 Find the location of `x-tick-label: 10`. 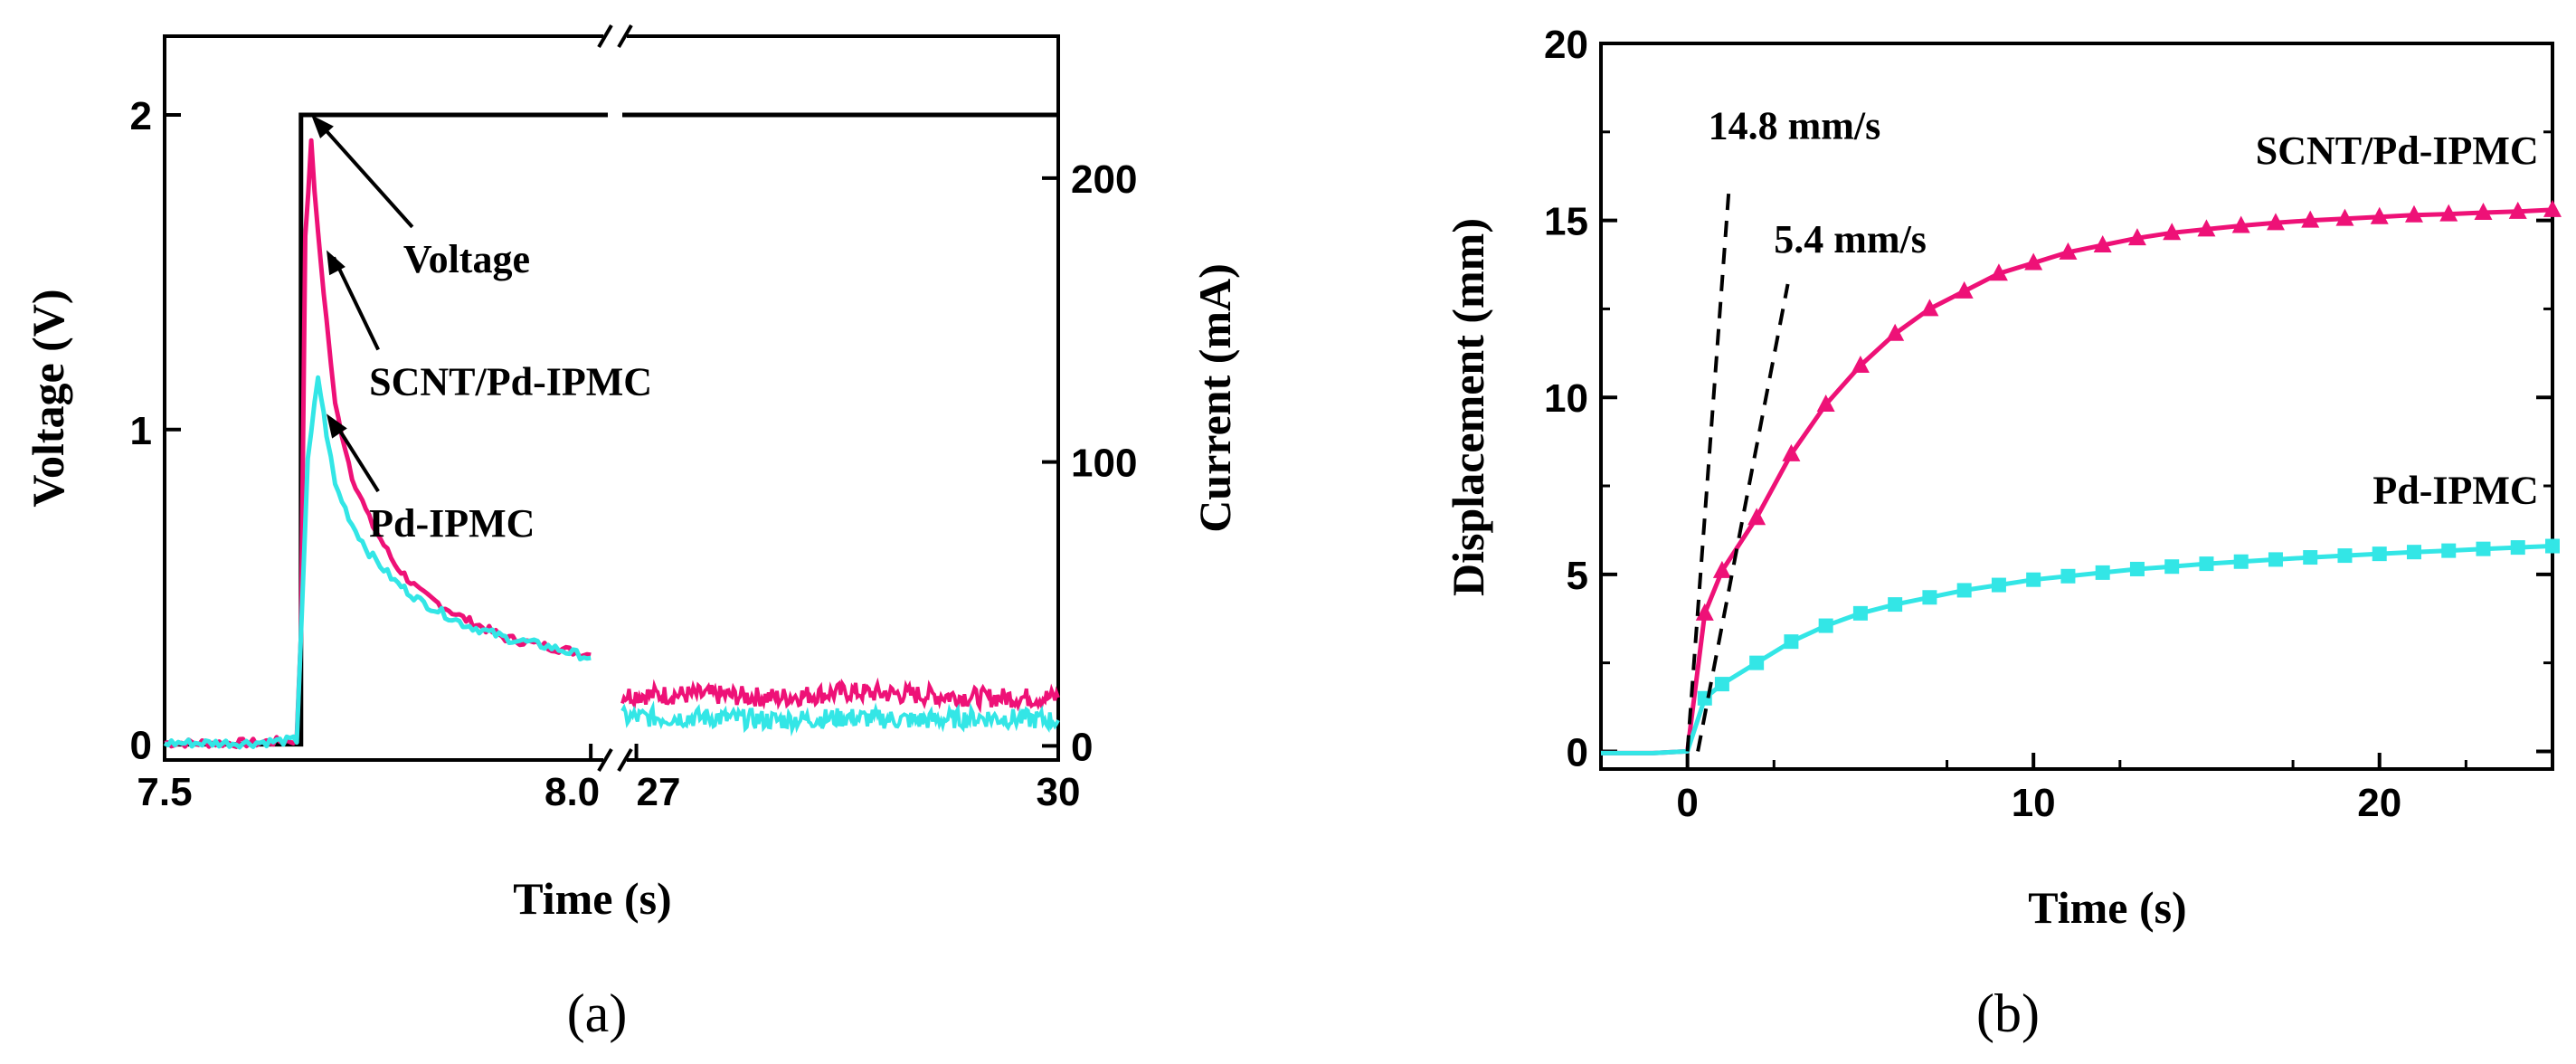

x-tick-label: 10 is located at coordinates (2034, 803).